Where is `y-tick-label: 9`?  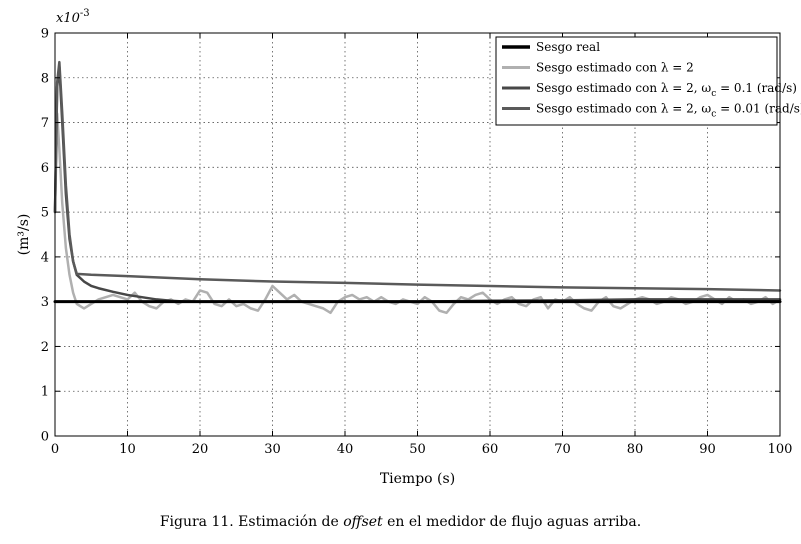
y-tick-label: 9 is located at coordinates (45, 34).